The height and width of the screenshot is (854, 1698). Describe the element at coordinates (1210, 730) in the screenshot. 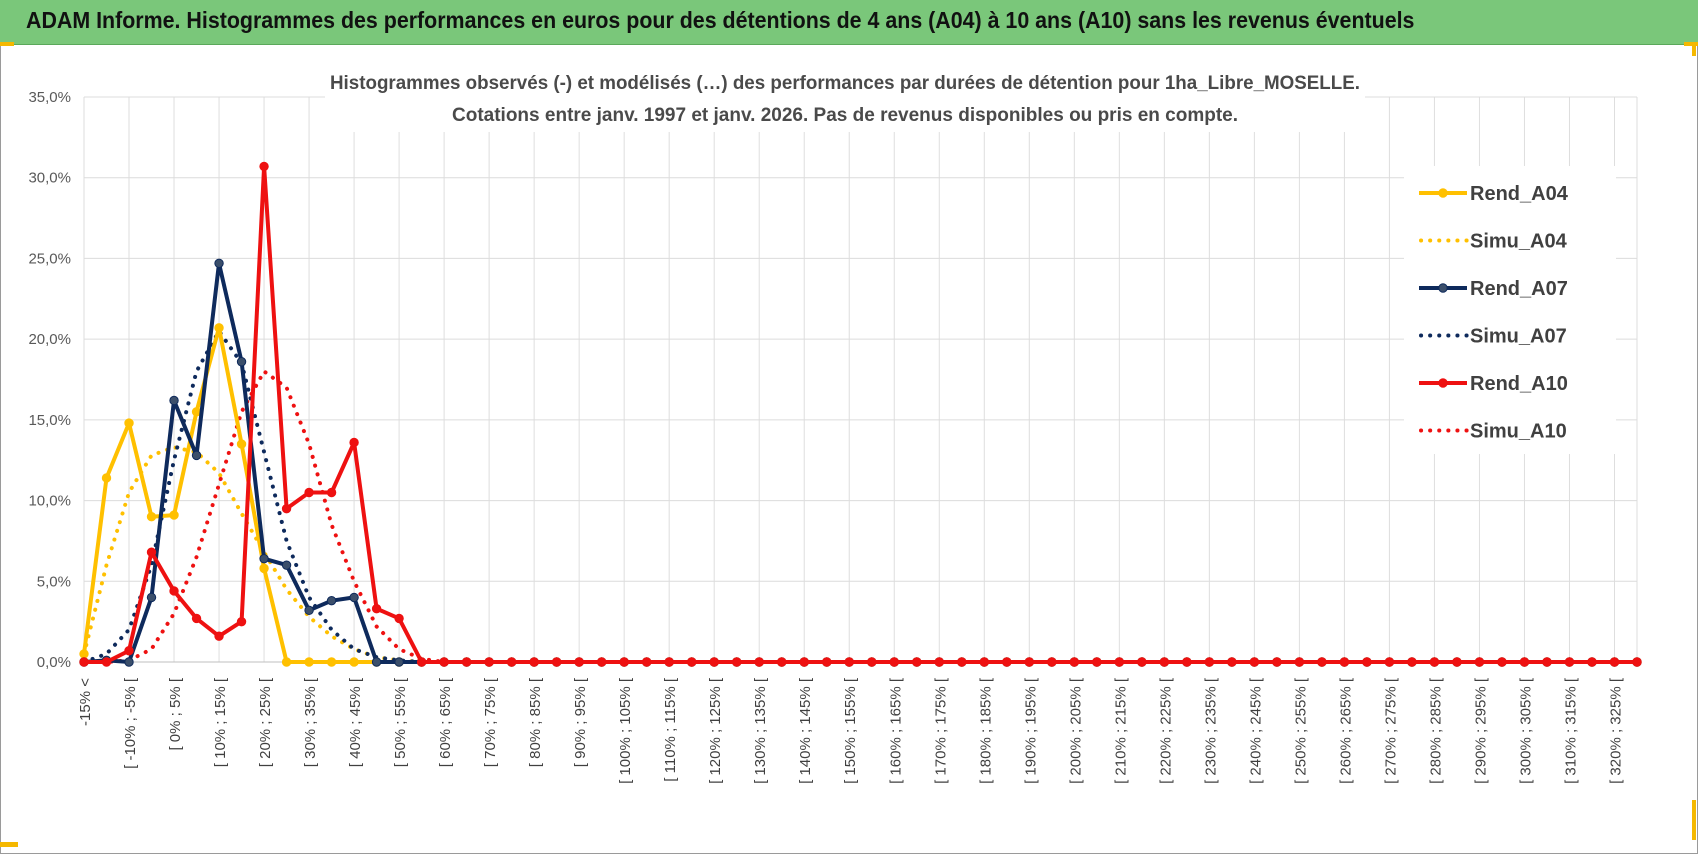

I see `x-tick-label: [ 230% ; 235% [` at that location.